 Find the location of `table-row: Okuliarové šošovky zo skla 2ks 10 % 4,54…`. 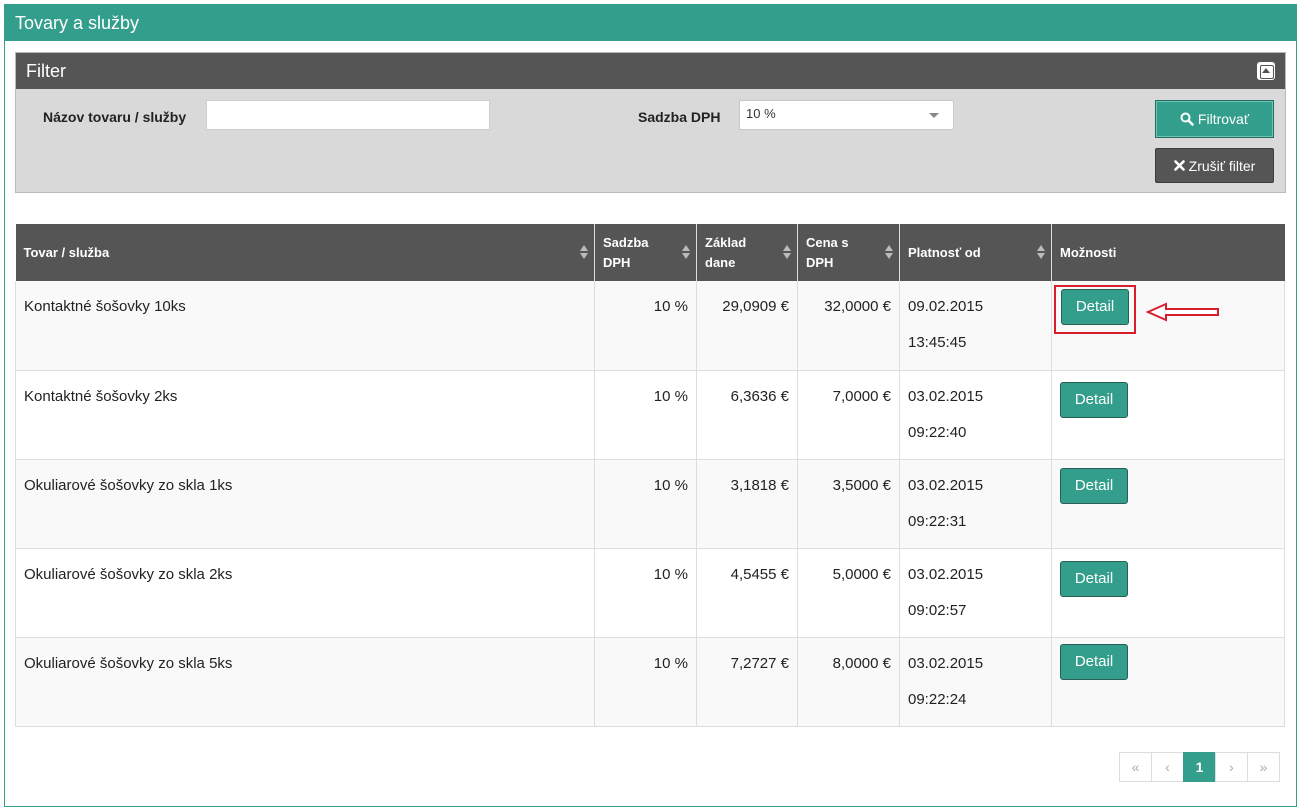

table-row: Okuliarové šošovky zo skla 2ks 10 % 4,54… is located at coordinates (650, 593).